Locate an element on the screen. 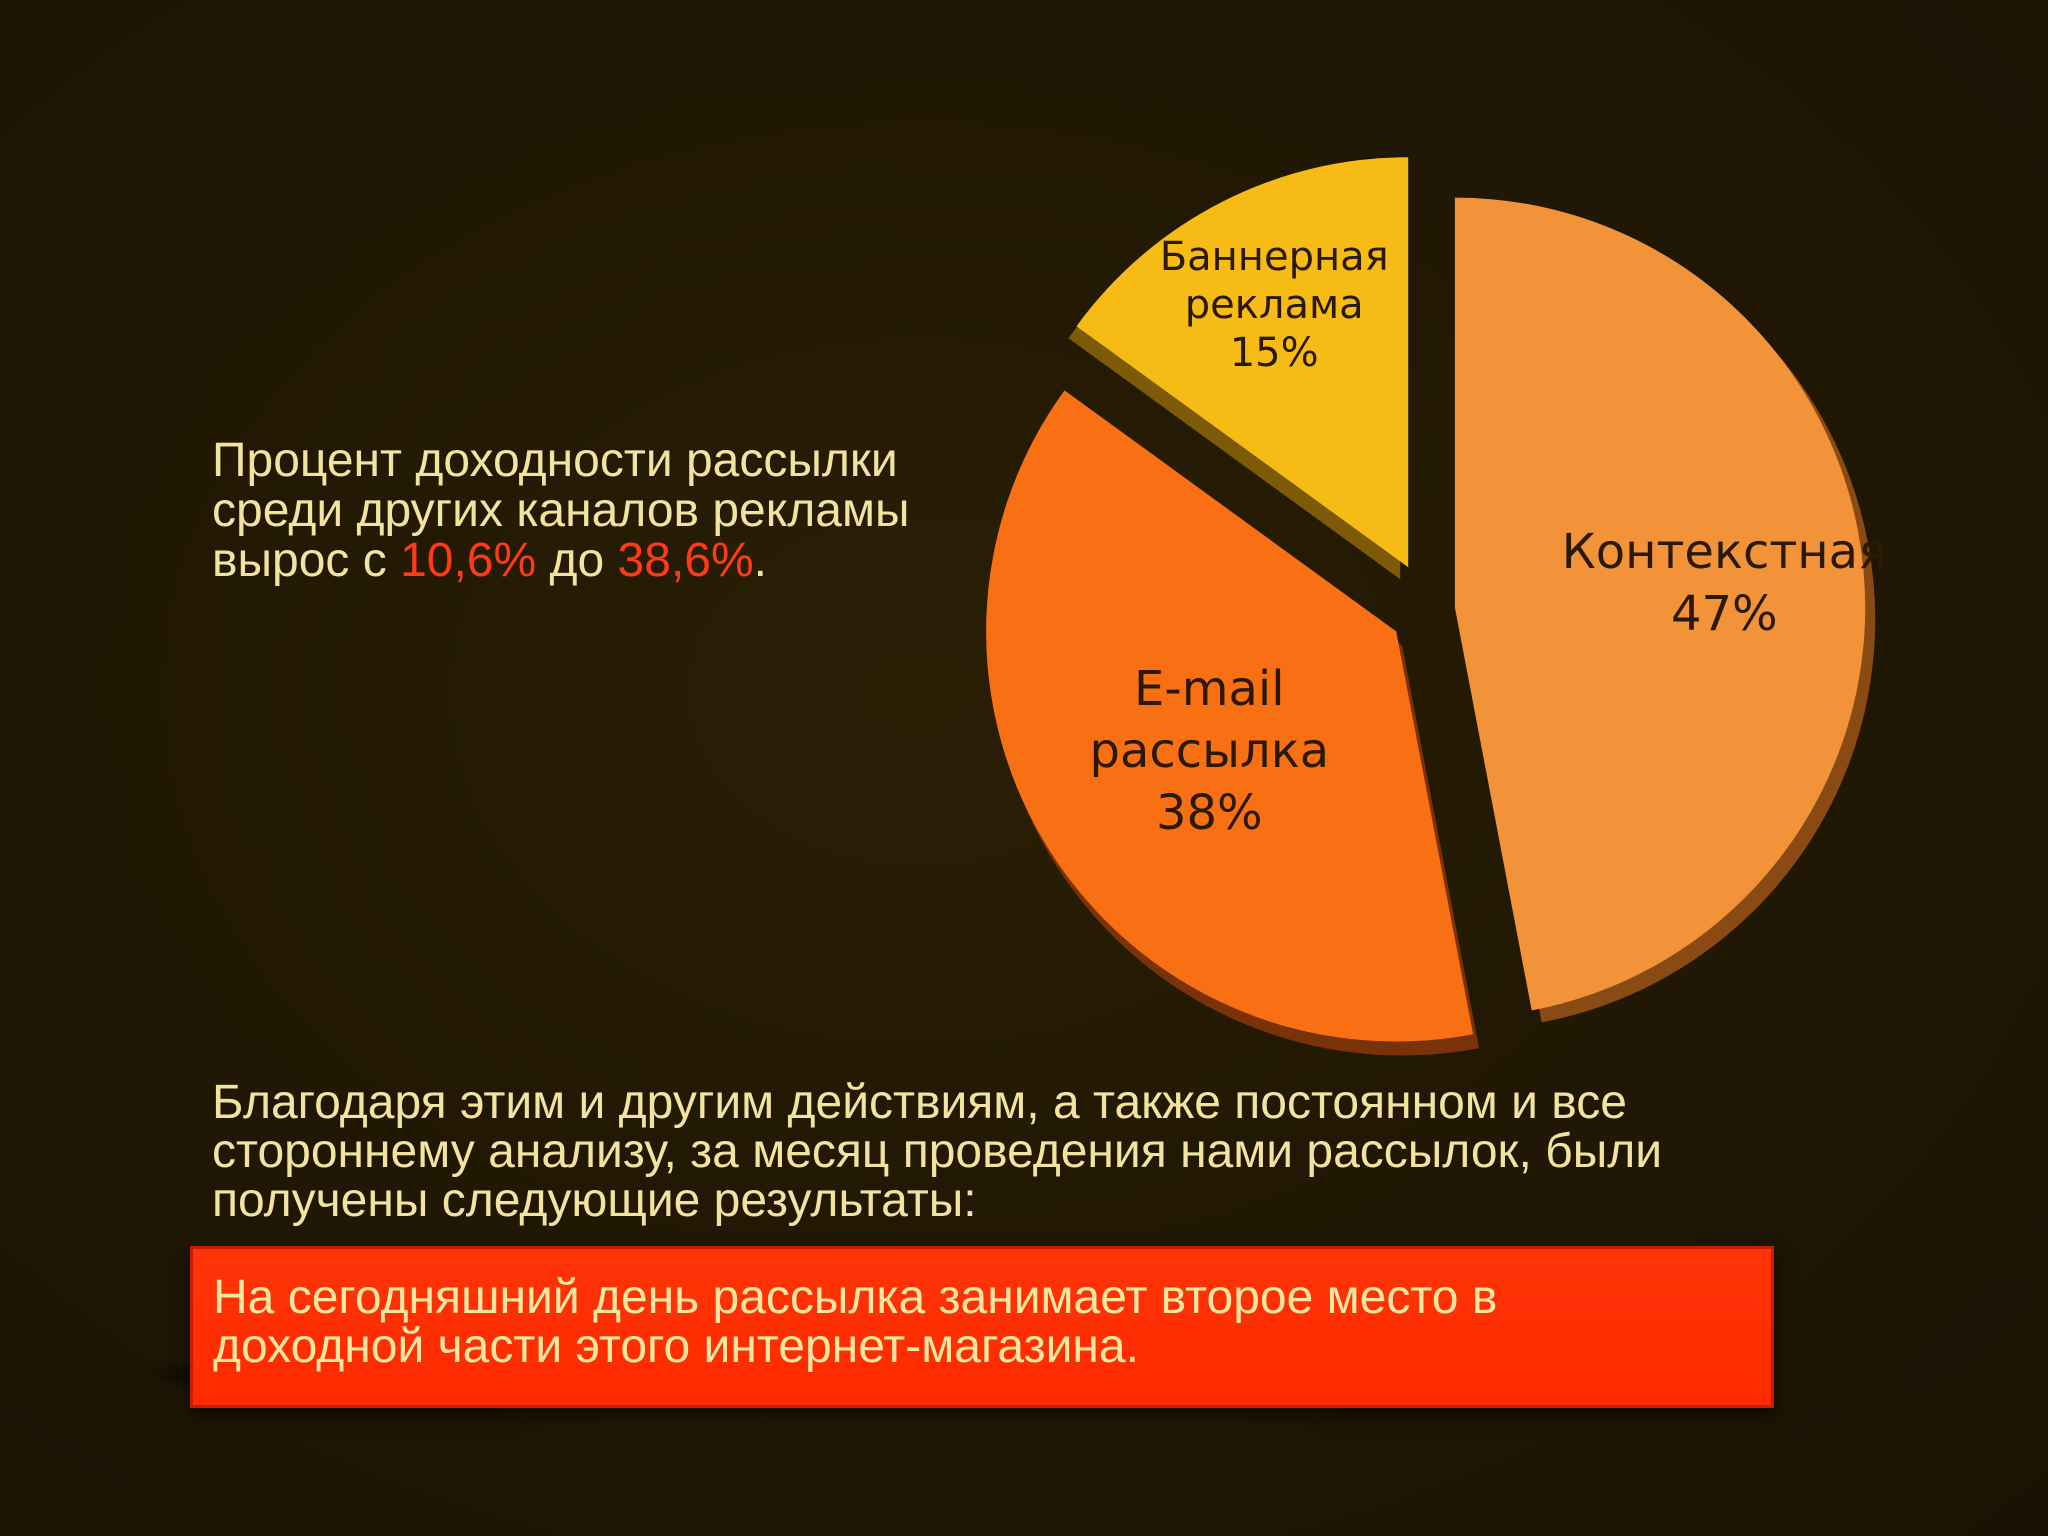 The image size is (2048, 1536). callout-line-2: доходной части этого интернет-магазина. is located at coordinates (676, 1346).